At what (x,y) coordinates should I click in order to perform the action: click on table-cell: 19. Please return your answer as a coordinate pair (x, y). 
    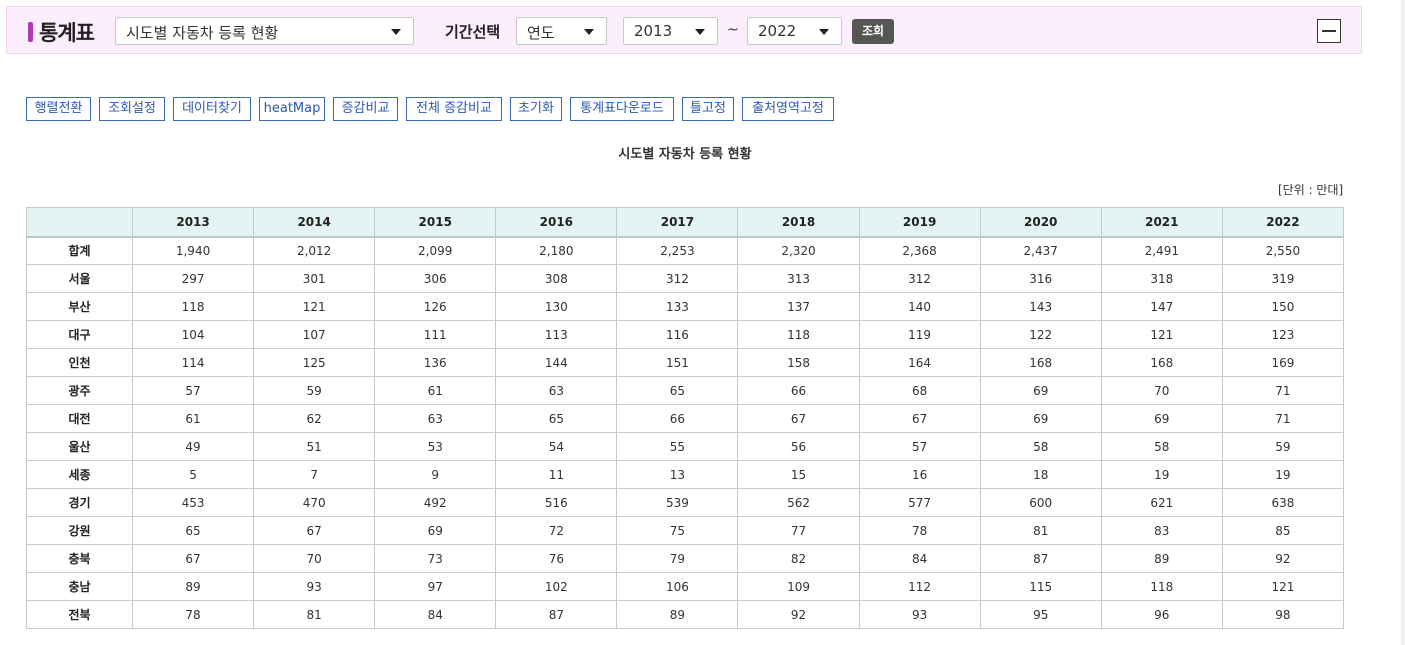
    Looking at the image, I should click on (1161, 474).